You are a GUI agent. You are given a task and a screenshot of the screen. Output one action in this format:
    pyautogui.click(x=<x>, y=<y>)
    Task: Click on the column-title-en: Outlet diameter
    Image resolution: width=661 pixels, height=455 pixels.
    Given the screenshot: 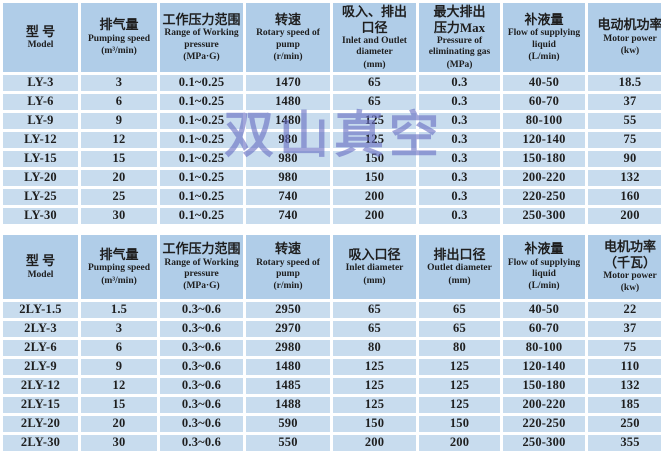 What is the action you would take?
    pyautogui.click(x=459, y=268)
    